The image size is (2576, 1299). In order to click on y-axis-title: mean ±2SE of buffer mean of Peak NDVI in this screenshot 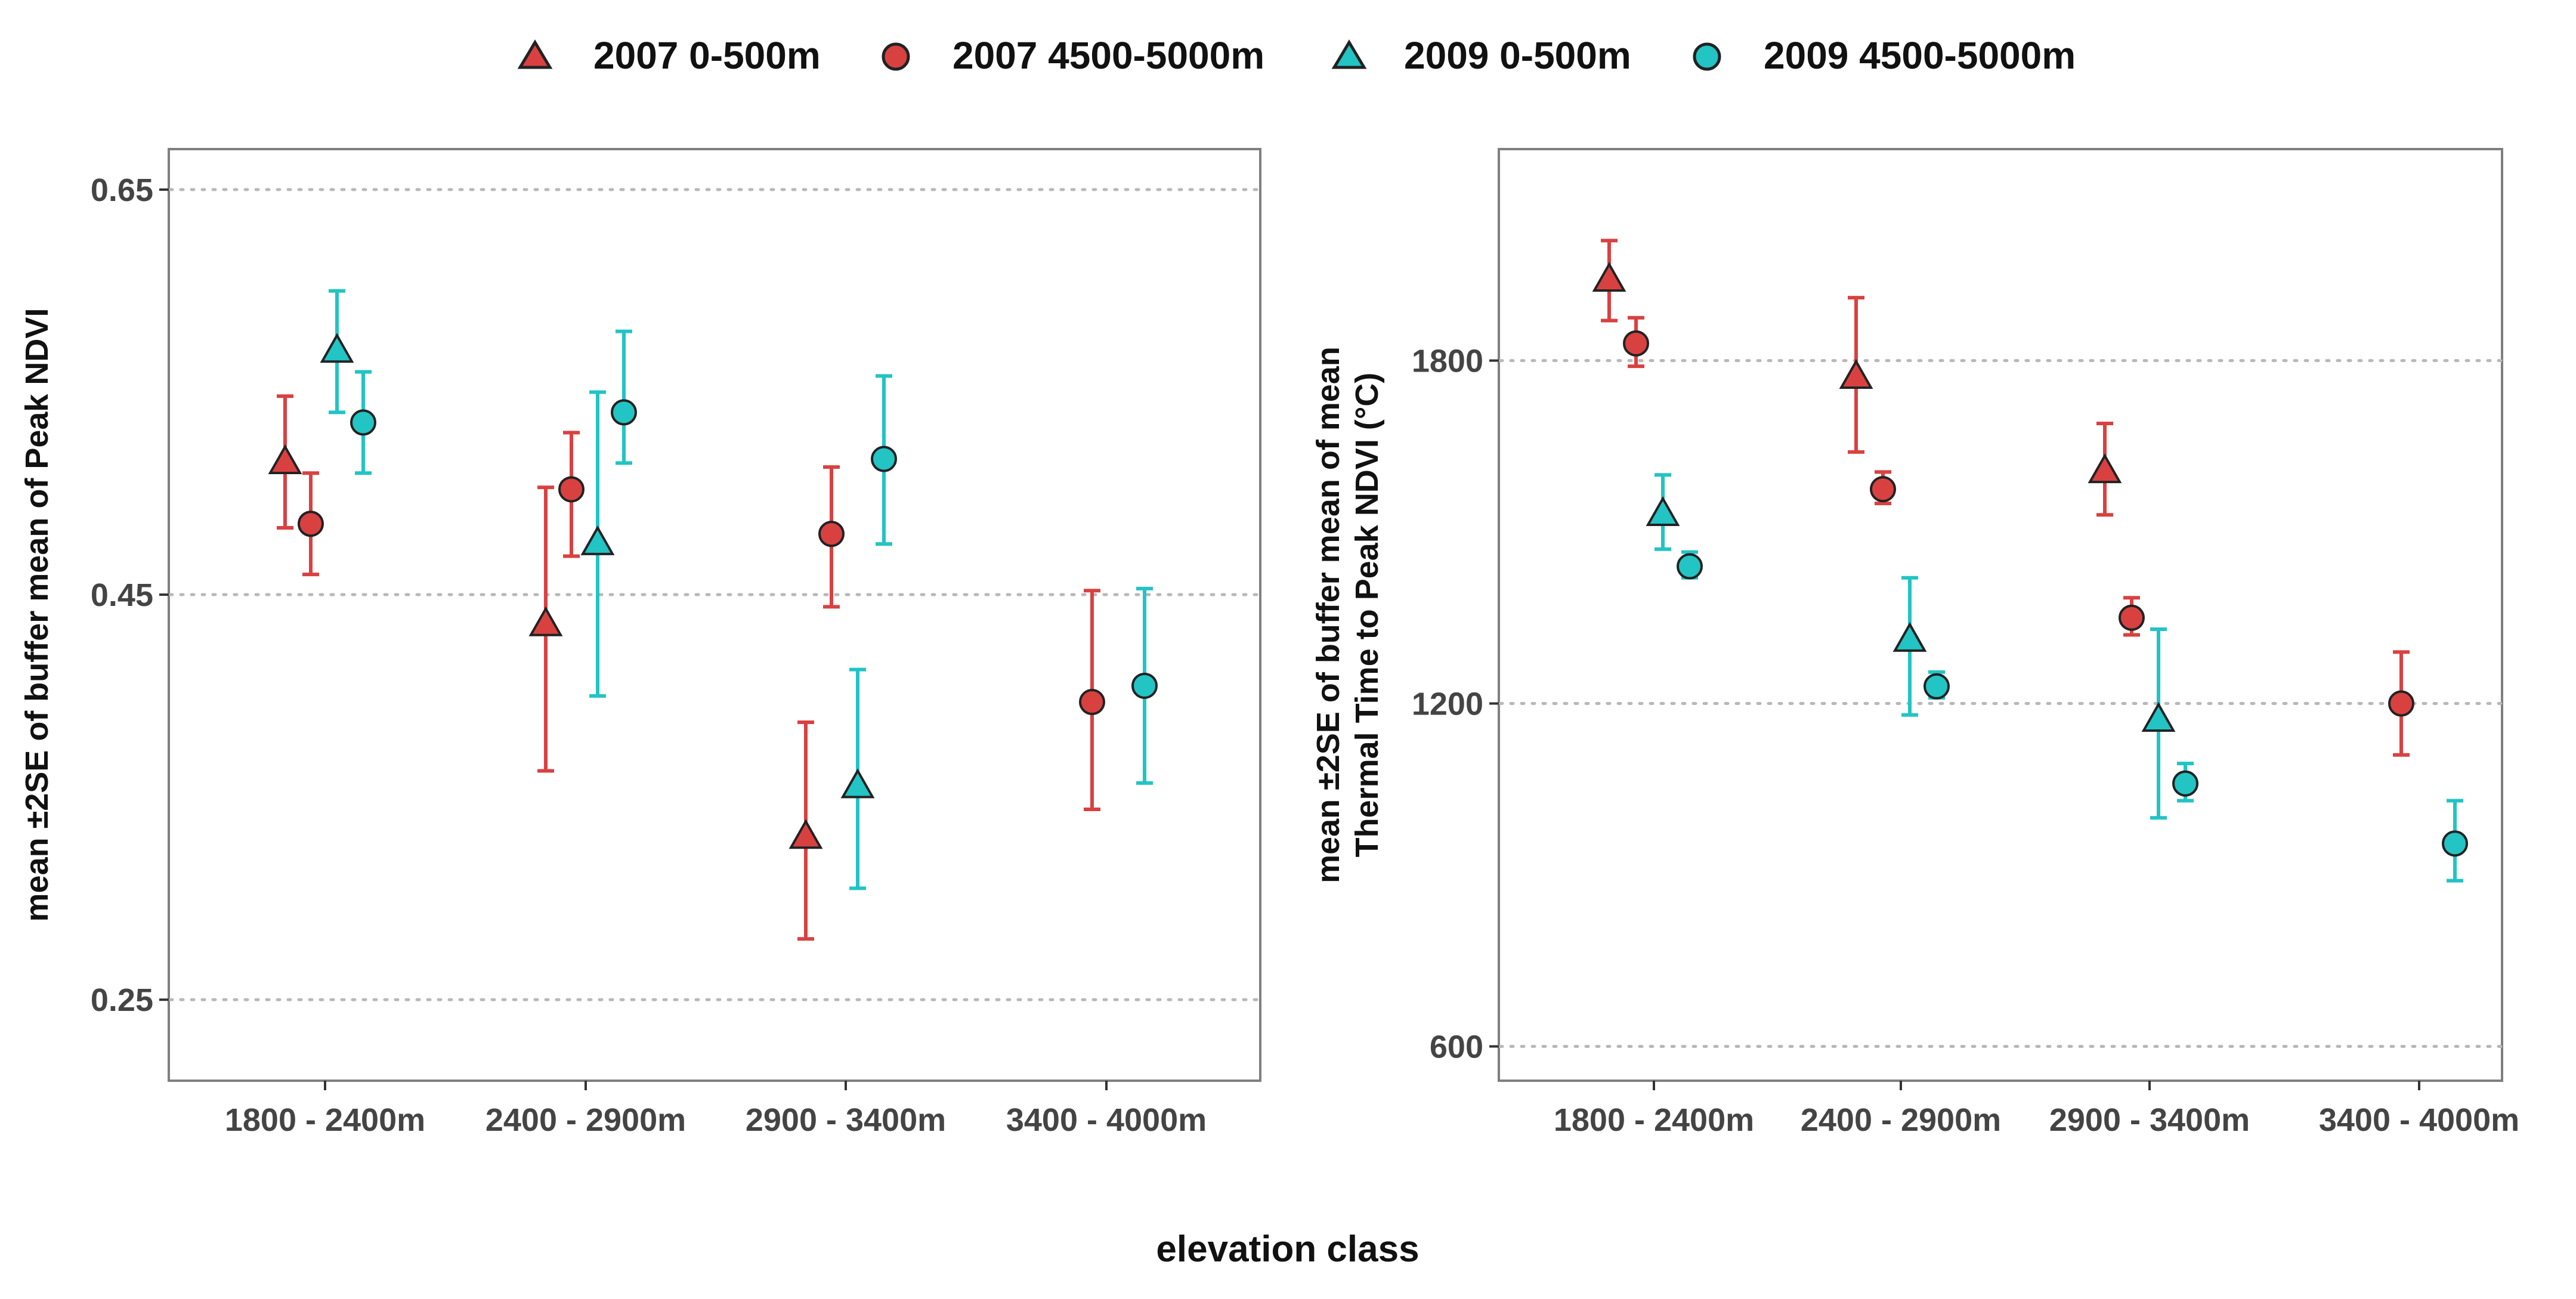, I will do `click(37, 615)`.